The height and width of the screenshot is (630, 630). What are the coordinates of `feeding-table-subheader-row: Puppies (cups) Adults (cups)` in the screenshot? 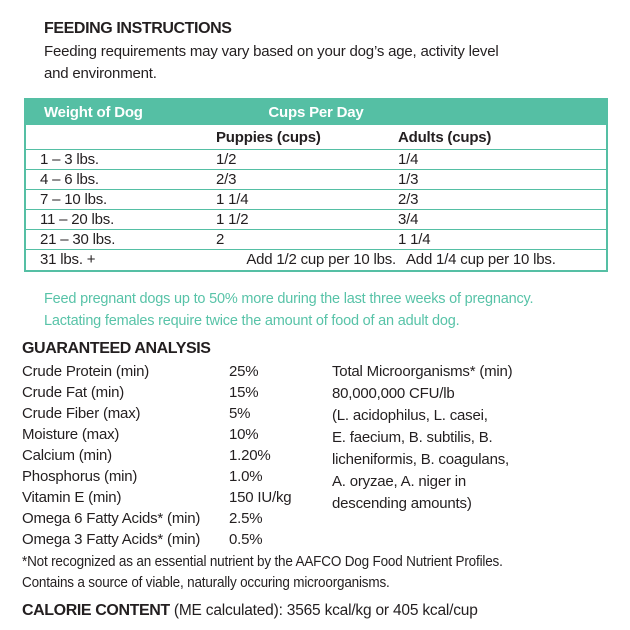 It's located at (316, 137).